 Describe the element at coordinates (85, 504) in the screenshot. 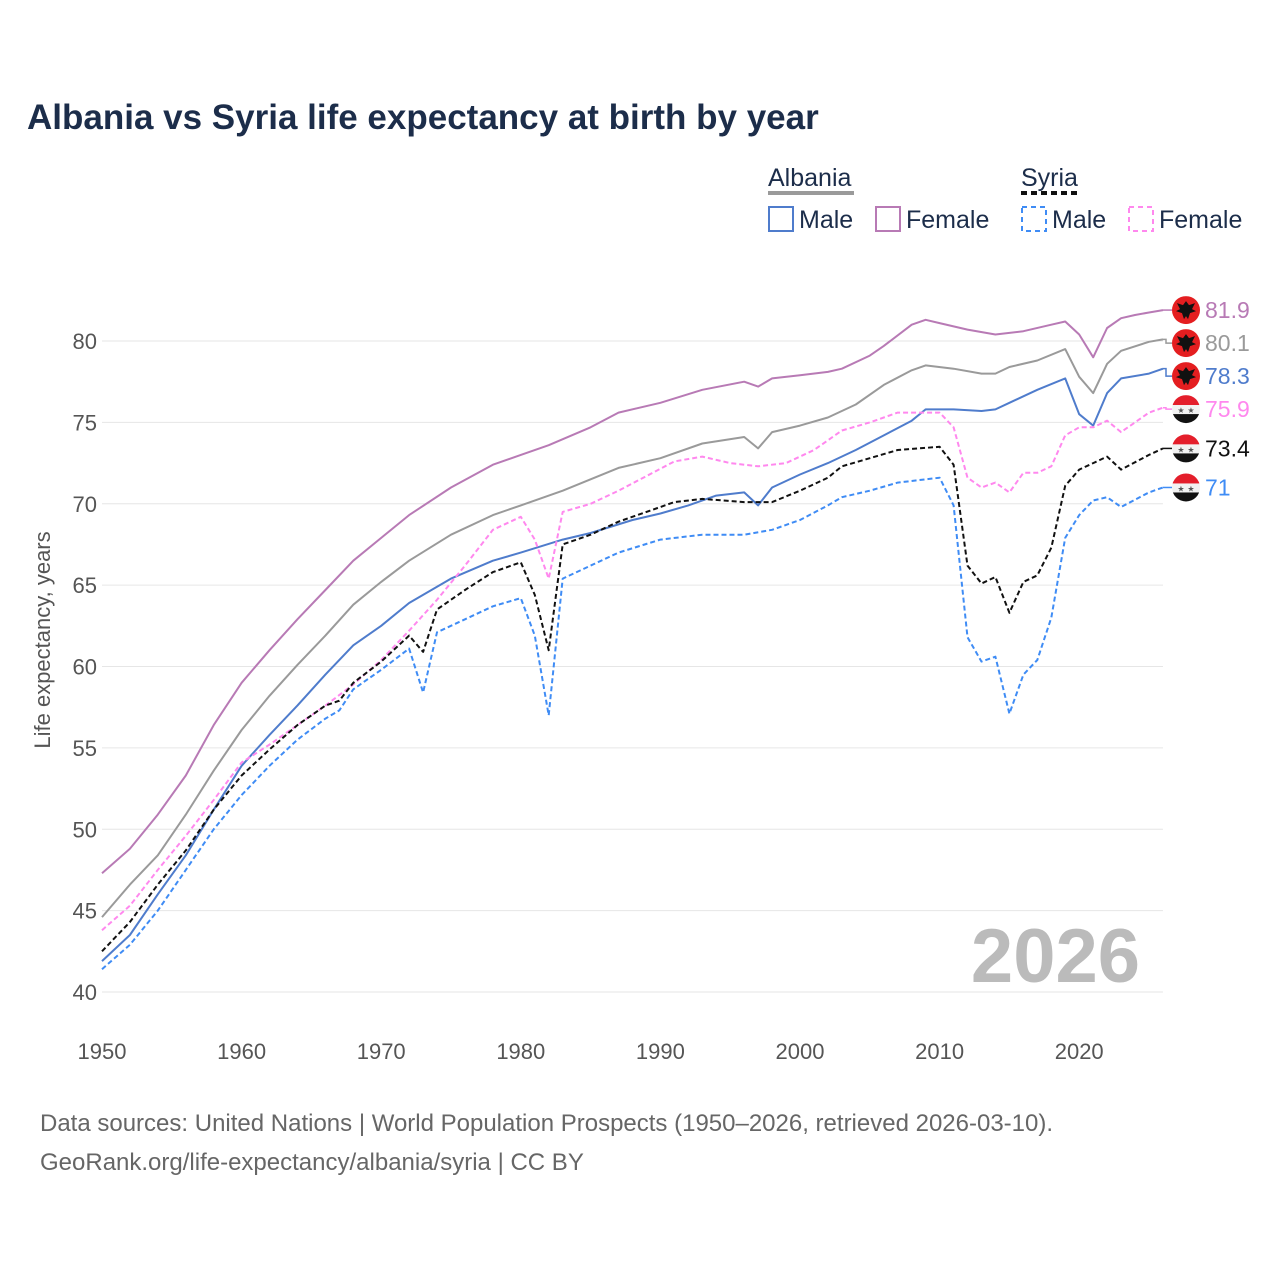

I see `y-tick-label: 70` at that location.